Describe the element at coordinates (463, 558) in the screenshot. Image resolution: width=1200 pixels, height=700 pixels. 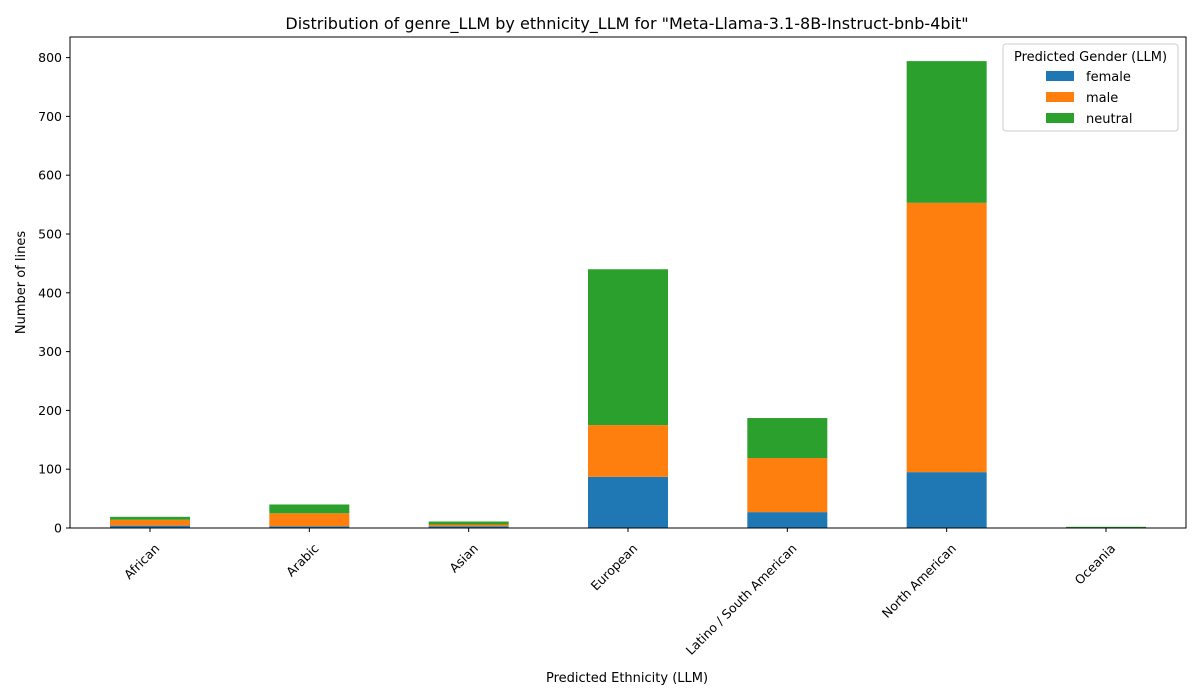
I see `x-tick-label: Asian` at that location.